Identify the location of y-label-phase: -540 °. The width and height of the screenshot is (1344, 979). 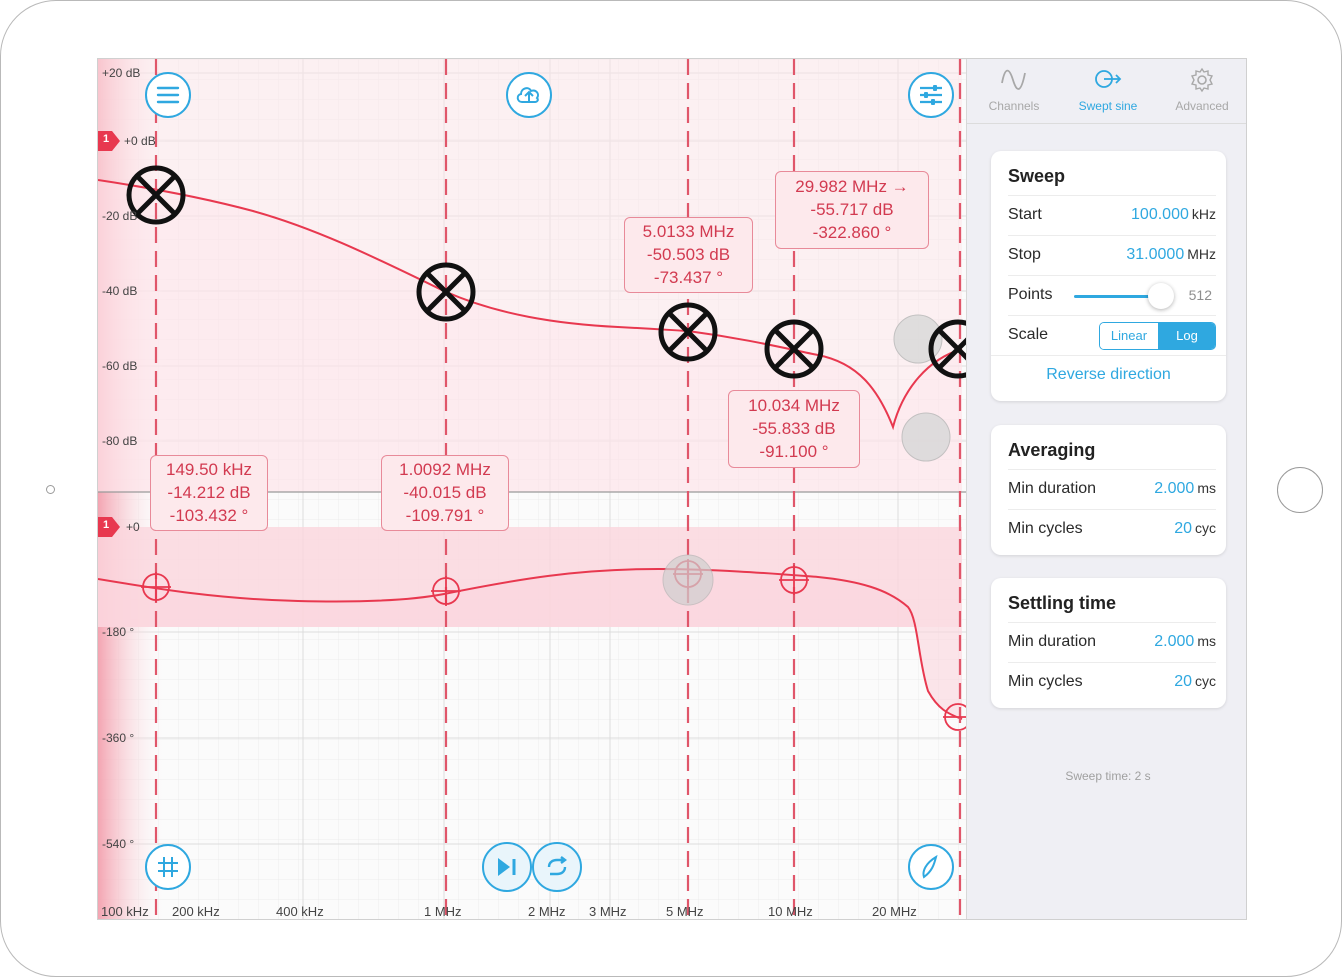
(118, 844).